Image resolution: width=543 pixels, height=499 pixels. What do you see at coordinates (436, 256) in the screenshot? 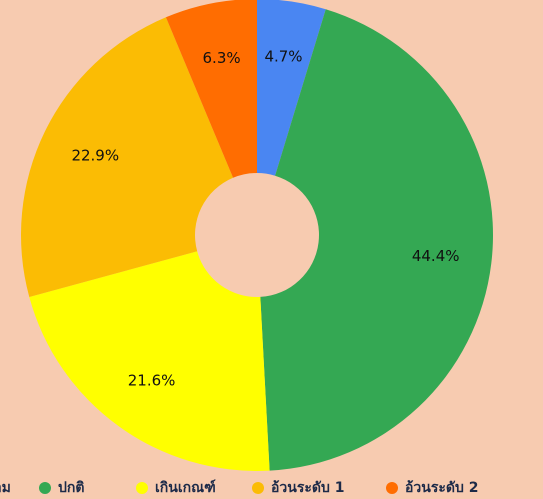
I see `value-label: 44.4%` at bounding box center [436, 256].